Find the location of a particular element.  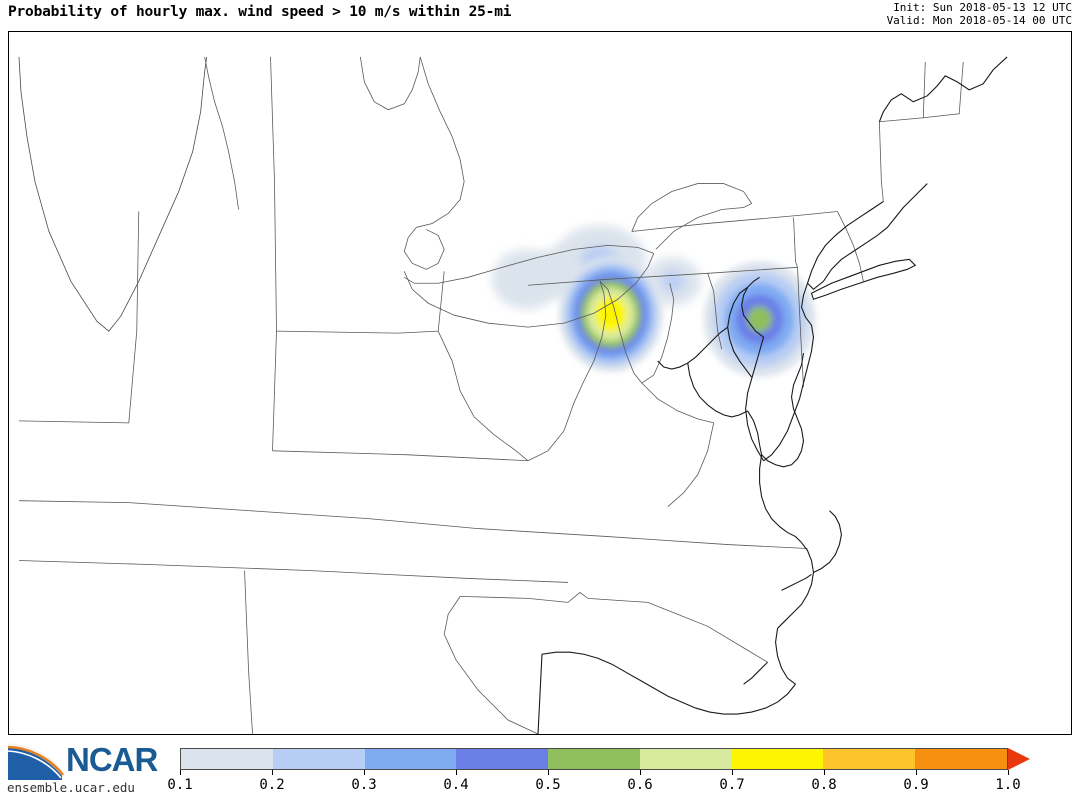

colorbar-tick-label-0.9: 0.9 is located at coordinates (916, 785).